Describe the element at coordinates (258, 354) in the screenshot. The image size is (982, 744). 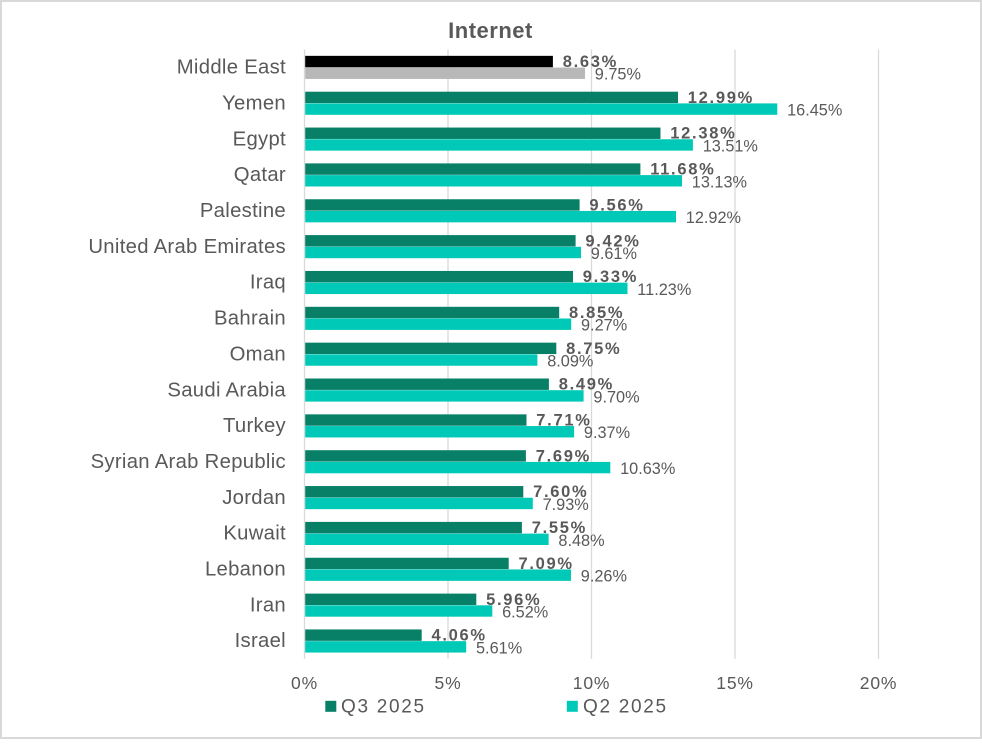
I see `svg-text: Oman` at that location.